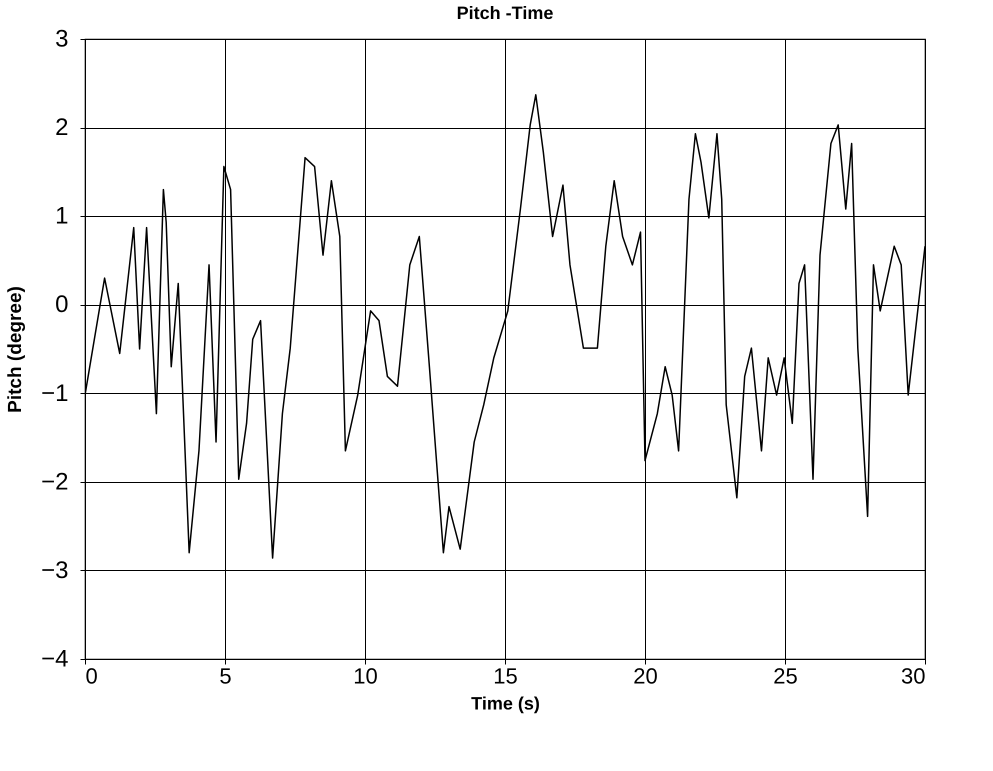 The width and height of the screenshot is (993, 771). What do you see at coordinates (505, 676) in the screenshot?
I see `x-tick-label: 15` at bounding box center [505, 676].